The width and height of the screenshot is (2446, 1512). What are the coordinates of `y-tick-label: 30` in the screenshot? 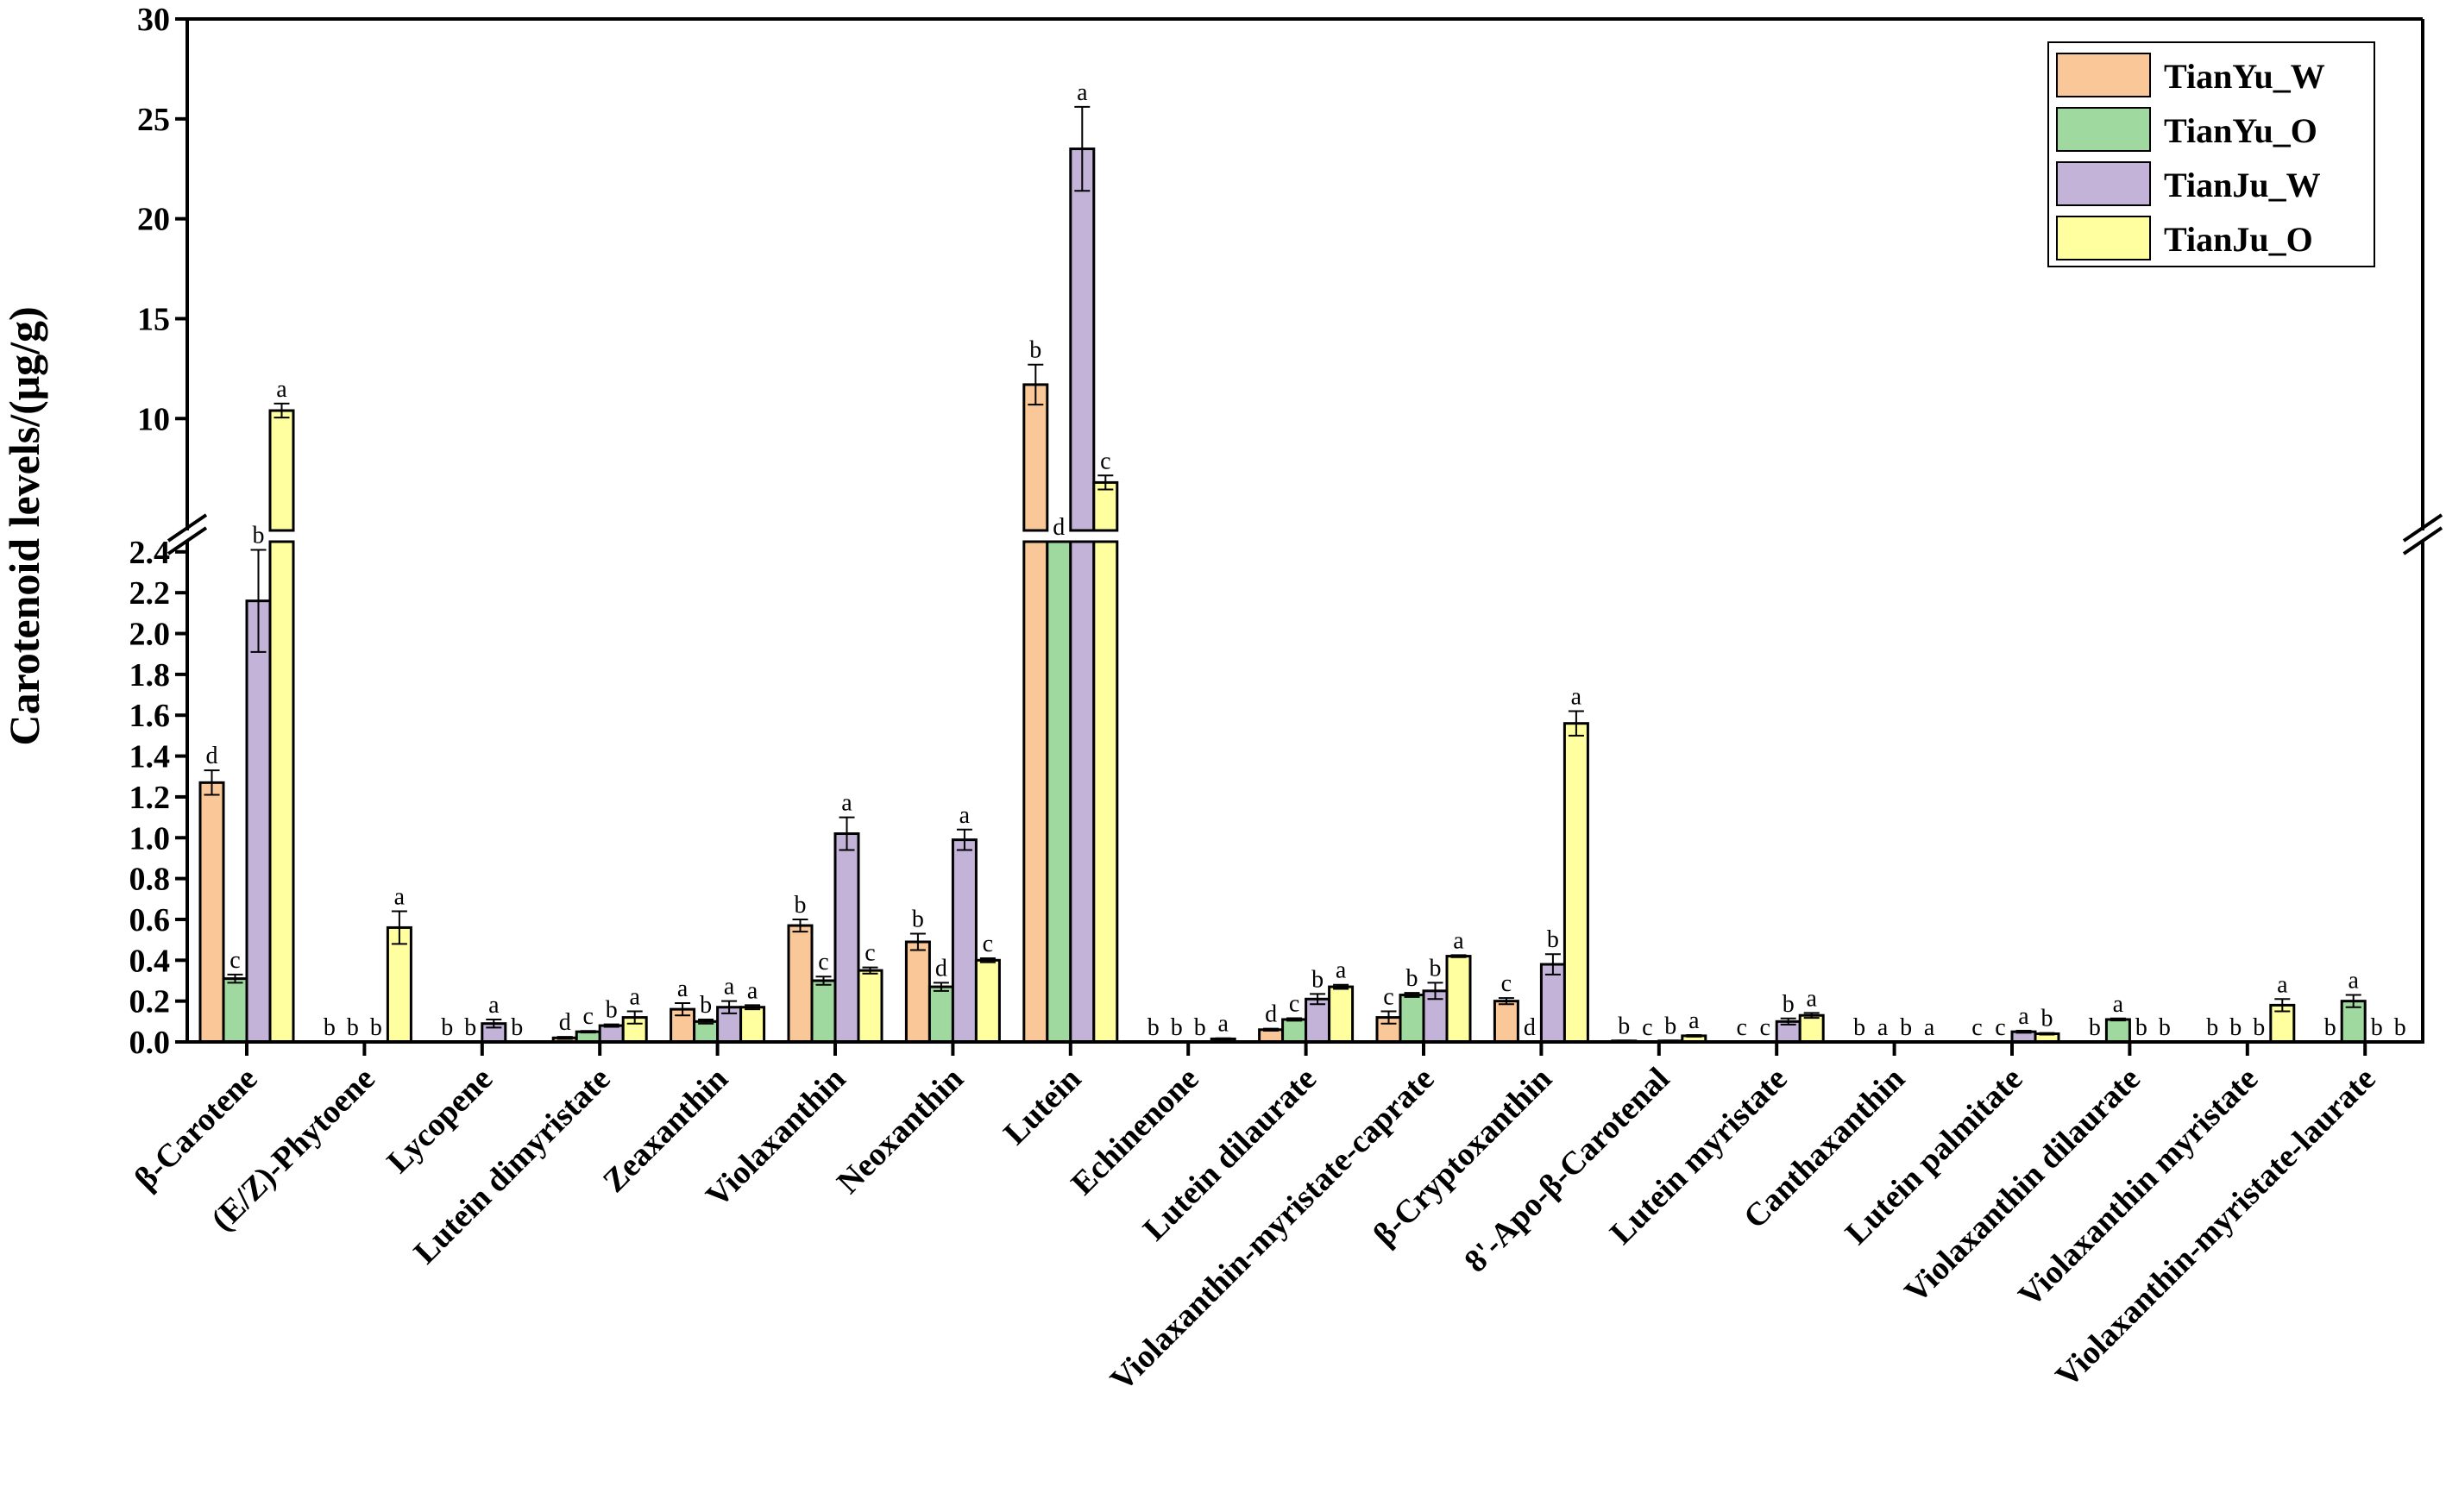 It's located at (154, 20).